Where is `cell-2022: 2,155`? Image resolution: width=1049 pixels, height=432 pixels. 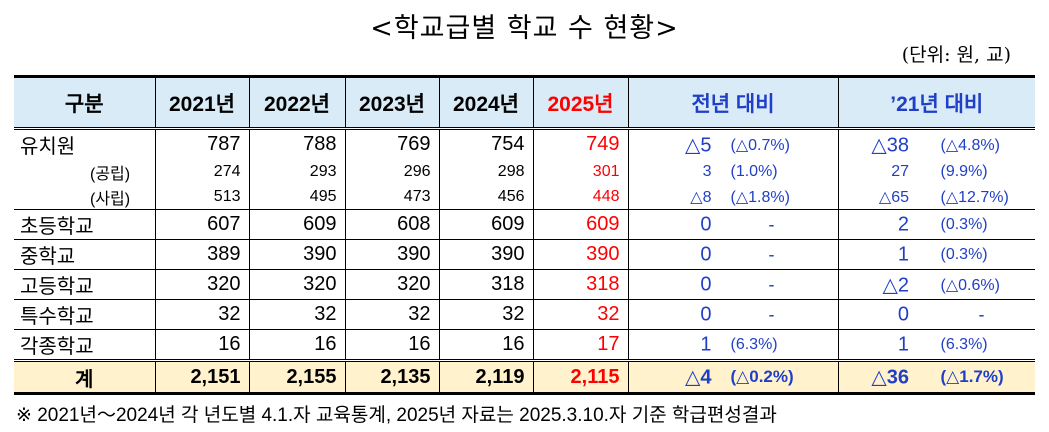 cell-2022: 2,155 is located at coordinates (297, 377).